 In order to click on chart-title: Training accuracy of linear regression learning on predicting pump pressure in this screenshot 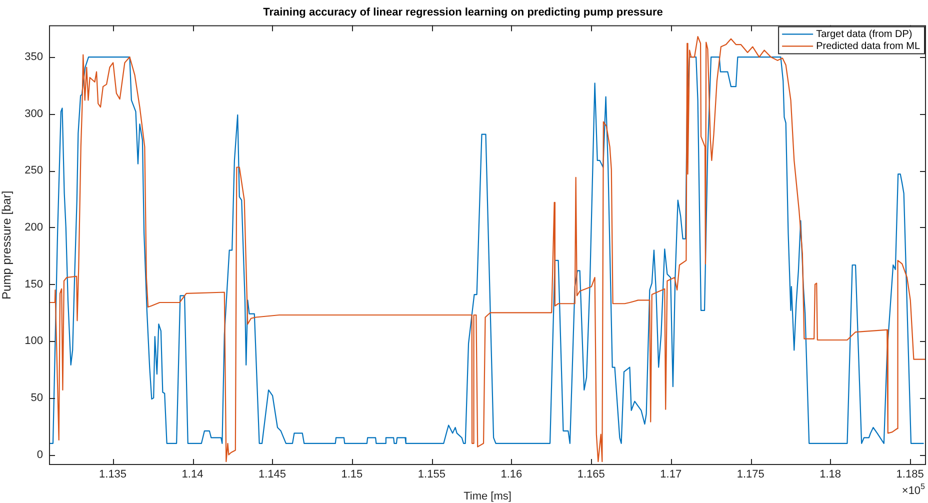, I will do `click(463, 12)`.